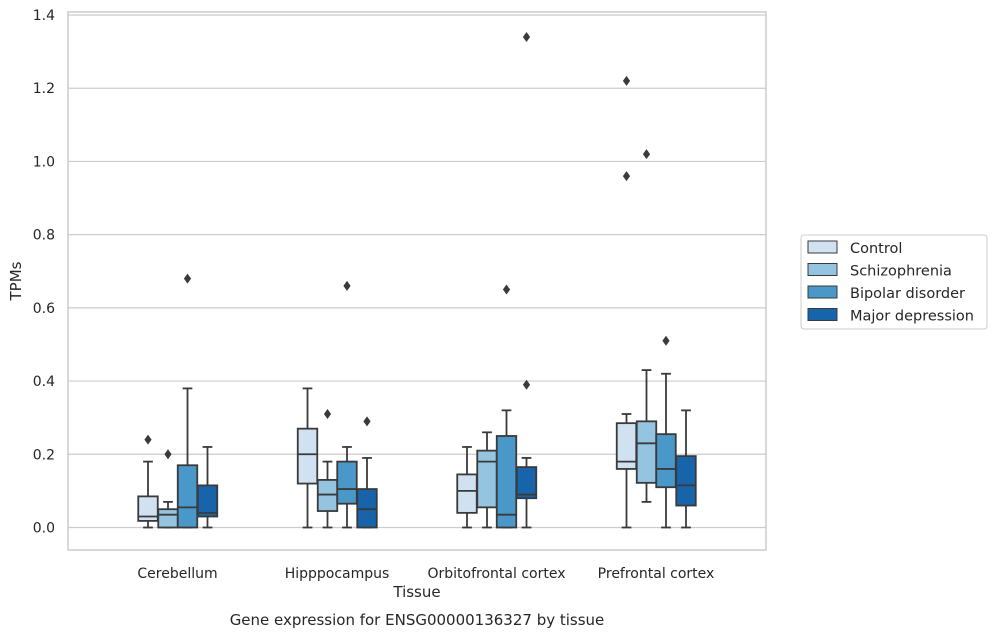 This screenshot has width=997, height=637. What do you see at coordinates (44, 529) in the screenshot?
I see `y-tick-label: 0.0` at bounding box center [44, 529].